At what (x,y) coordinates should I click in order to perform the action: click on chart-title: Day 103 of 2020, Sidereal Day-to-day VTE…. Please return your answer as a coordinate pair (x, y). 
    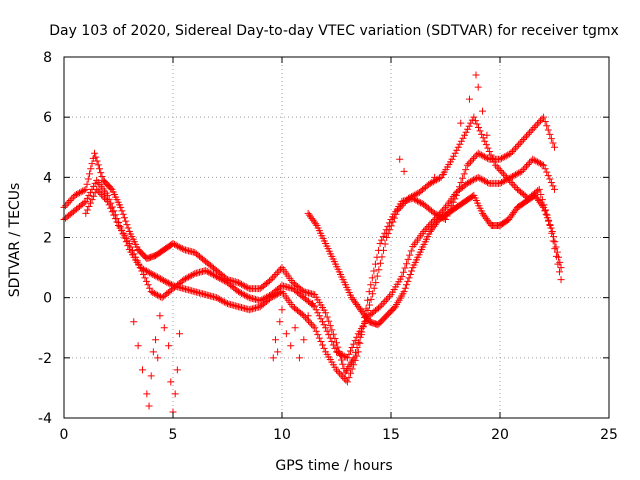
    Looking at the image, I should click on (334, 31).